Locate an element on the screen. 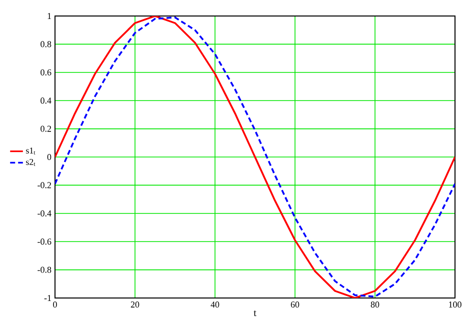 Image resolution: width=474 pixels, height=332 pixels. x-tick-label: 80 is located at coordinates (375, 305).